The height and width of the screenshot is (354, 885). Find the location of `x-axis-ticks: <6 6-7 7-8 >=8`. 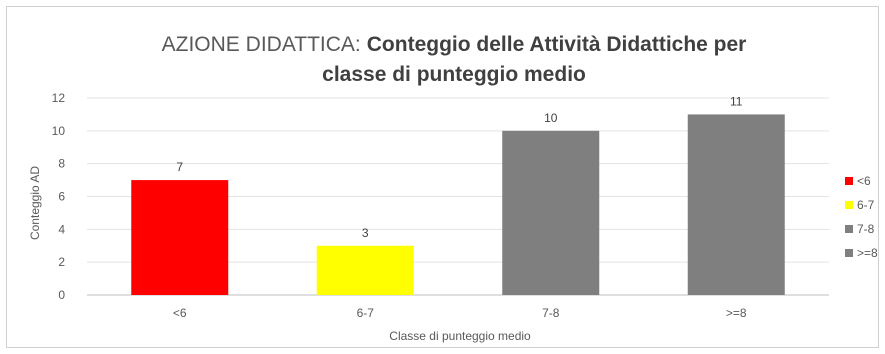

x-axis-ticks: <6 6-7 7-8 >=8 is located at coordinates (460, 313).